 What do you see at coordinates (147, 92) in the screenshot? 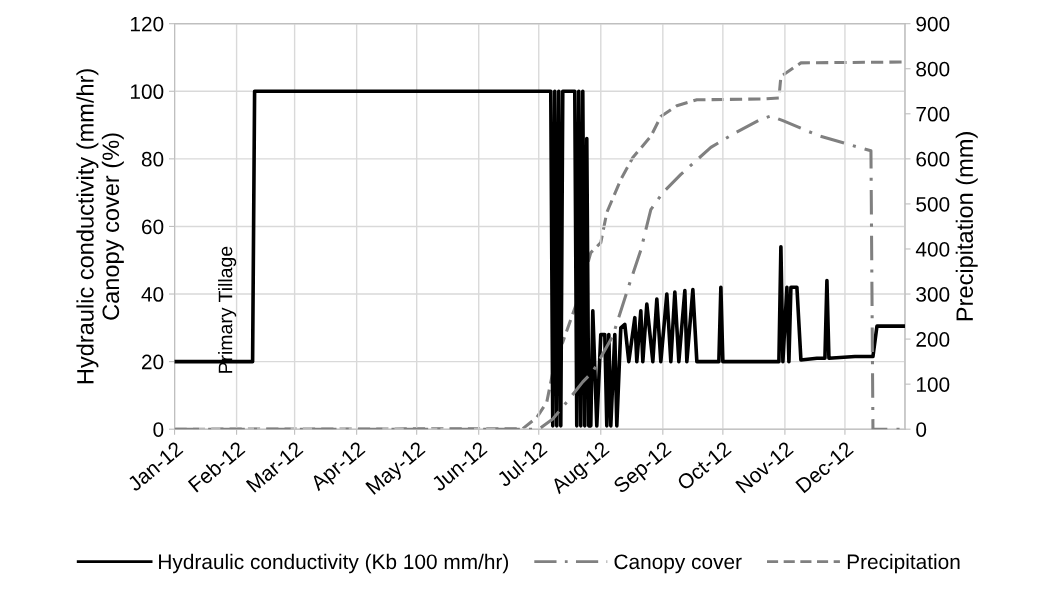
I see `y-tick-label: 100` at bounding box center [147, 92].